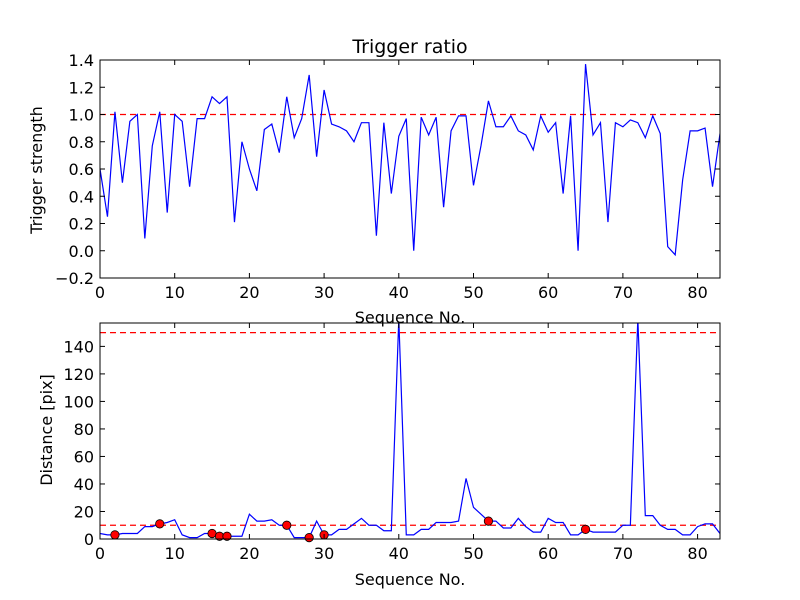  Describe the element at coordinates (697, 553) in the screenshot. I see `bottom-x-tick-label: 80` at that location.